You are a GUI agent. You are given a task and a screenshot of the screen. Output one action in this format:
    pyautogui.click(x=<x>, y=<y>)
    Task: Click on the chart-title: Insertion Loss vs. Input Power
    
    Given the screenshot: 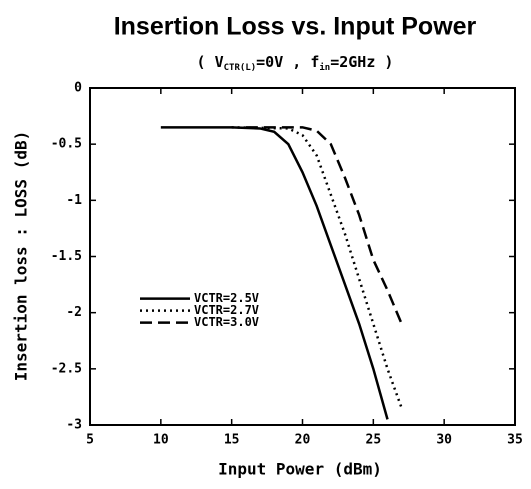 What is the action you would take?
    pyautogui.click(x=295, y=27)
    